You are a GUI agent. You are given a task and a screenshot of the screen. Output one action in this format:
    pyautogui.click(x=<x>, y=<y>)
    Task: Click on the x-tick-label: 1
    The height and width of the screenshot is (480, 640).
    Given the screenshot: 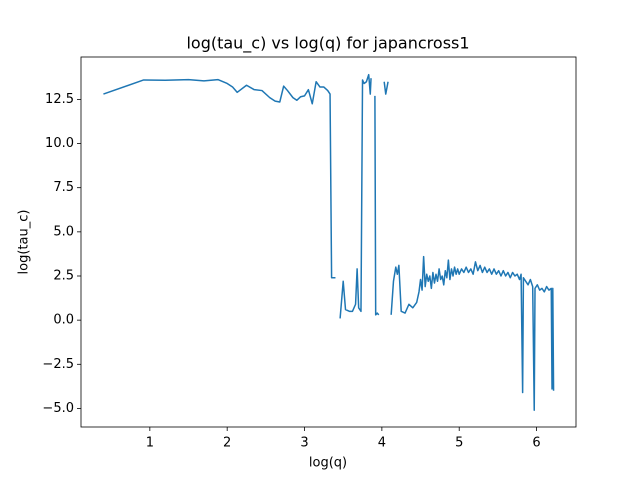 What is the action you would take?
    pyautogui.click(x=150, y=443)
    